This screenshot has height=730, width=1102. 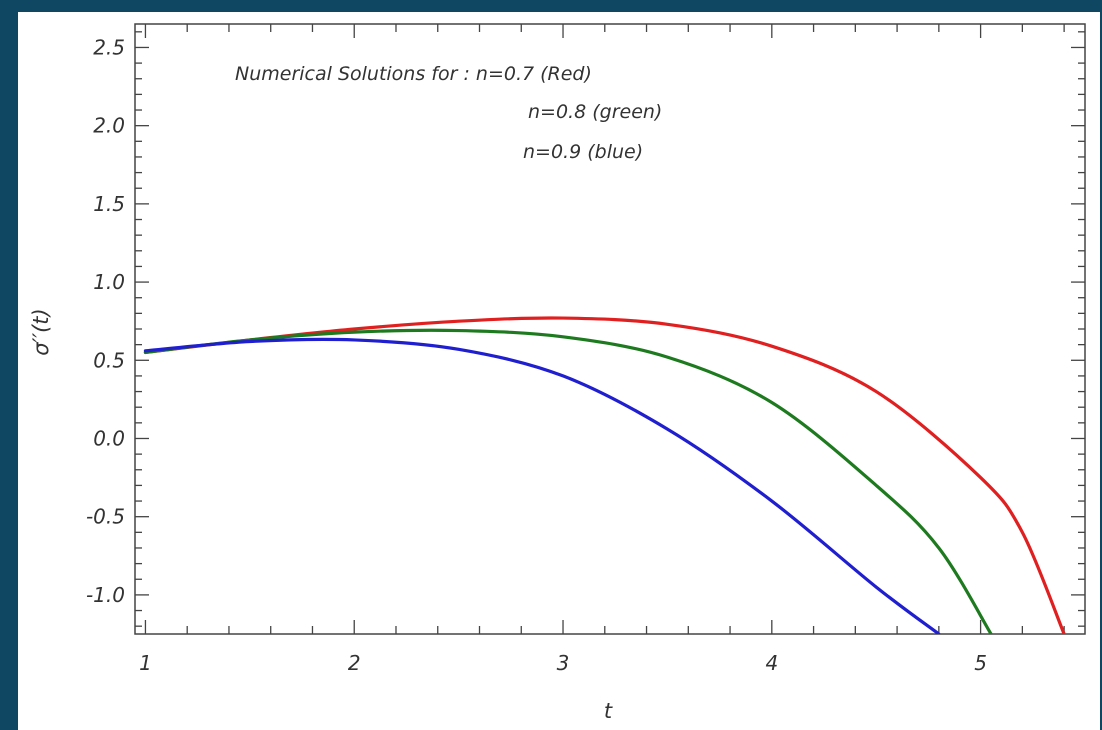 What do you see at coordinates (583, 152) in the screenshot?
I see `annotation-blue-line: n=0.9 (blue)` at bounding box center [583, 152].